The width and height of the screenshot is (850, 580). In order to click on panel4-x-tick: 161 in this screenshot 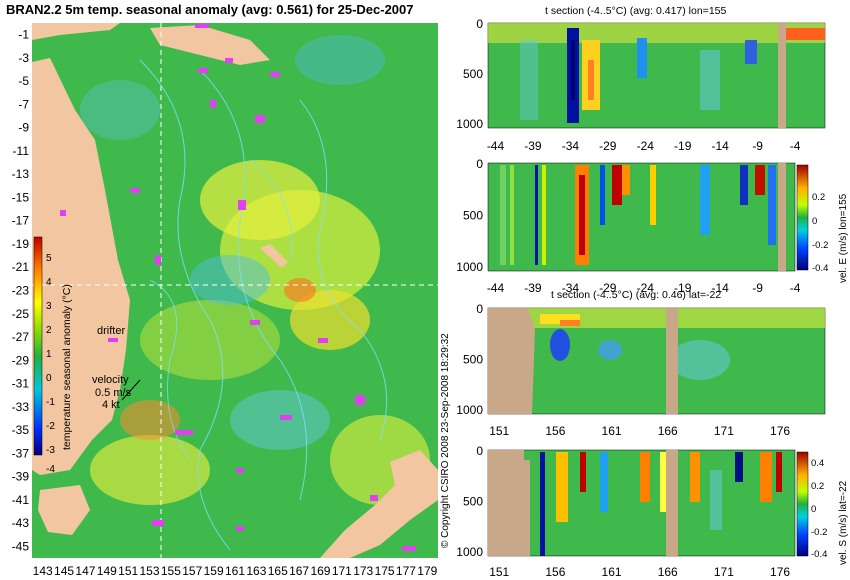, I will do `click(612, 572)`.